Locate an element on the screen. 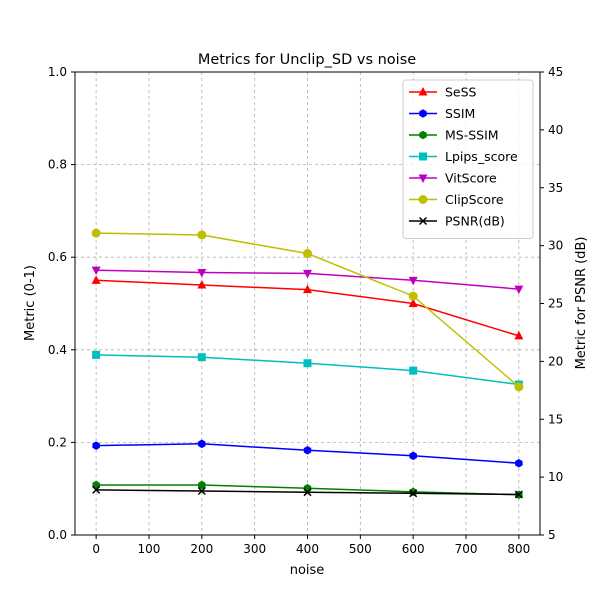 The image size is (600, 600). chart-title: Metrics for Unclip_SD vs noise is located at coordinates (307, 60).